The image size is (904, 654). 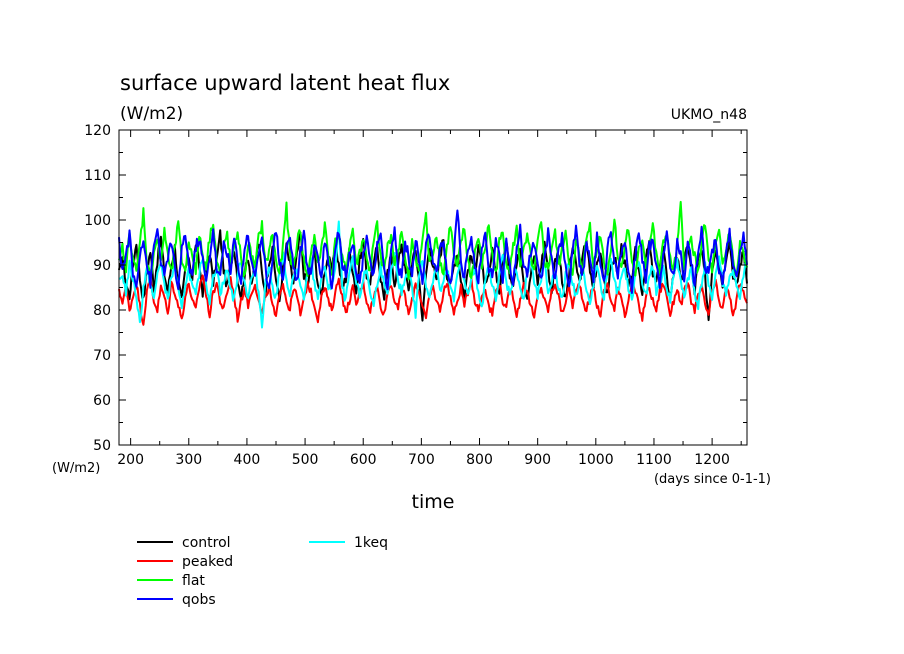 What do you see at coordinates (537, 460) in the screenshot?
I see `x-tick-label: 900` at bounding box center [537, 460].